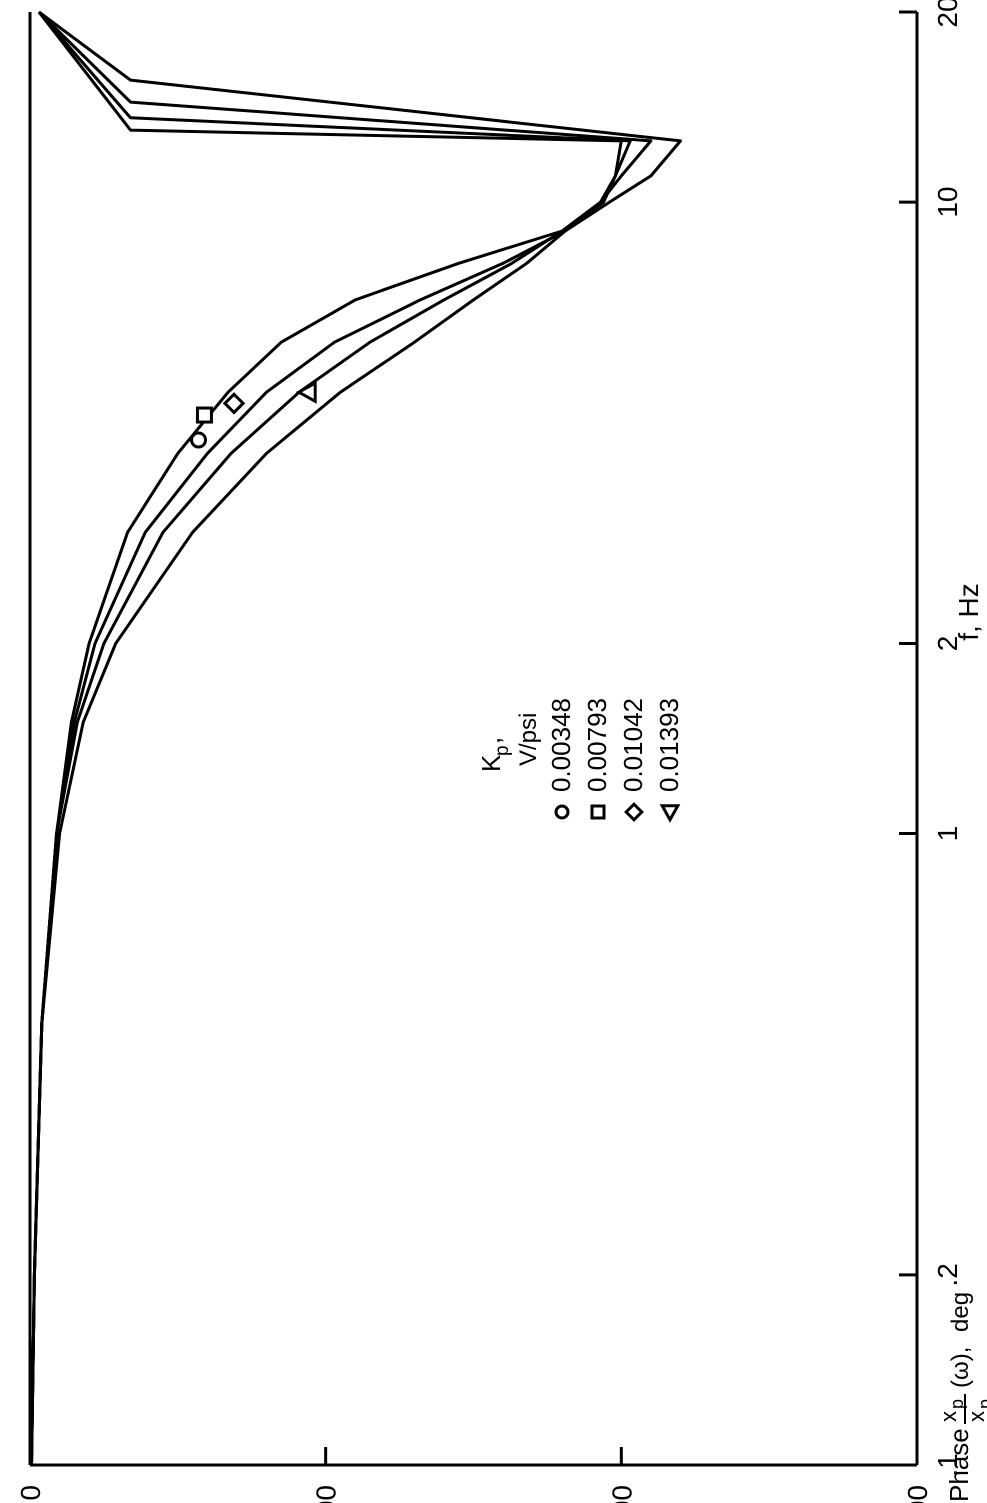 Image resolution: width=987 pixels, height=1503 pixels. I want to click on y-axis-label: Phase x p x p c (ω), deg, so click(961, 1397).